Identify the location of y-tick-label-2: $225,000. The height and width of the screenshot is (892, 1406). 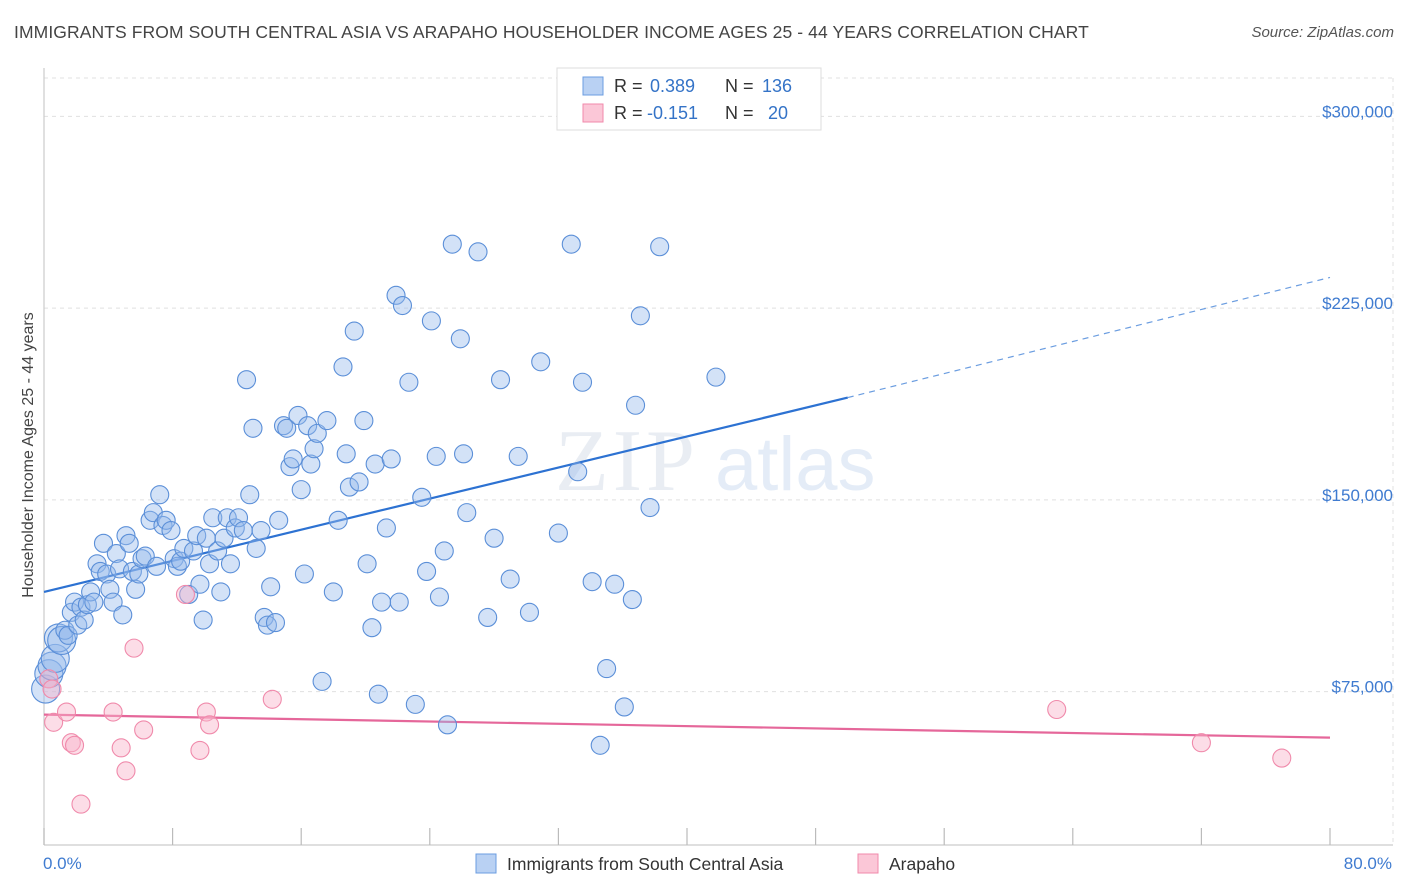
(1357, 303).